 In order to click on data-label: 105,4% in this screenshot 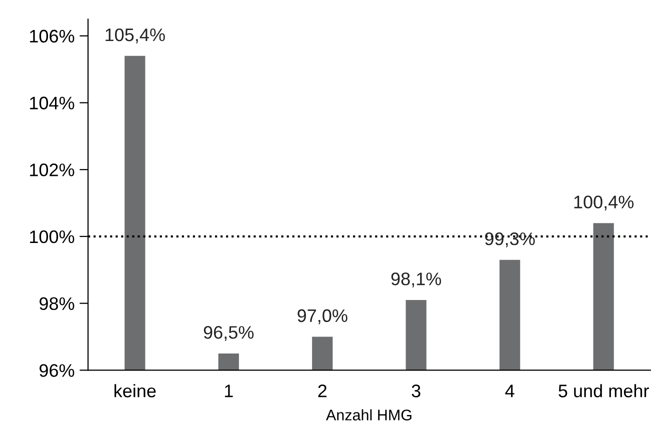, I will do `click(135, 36)`.